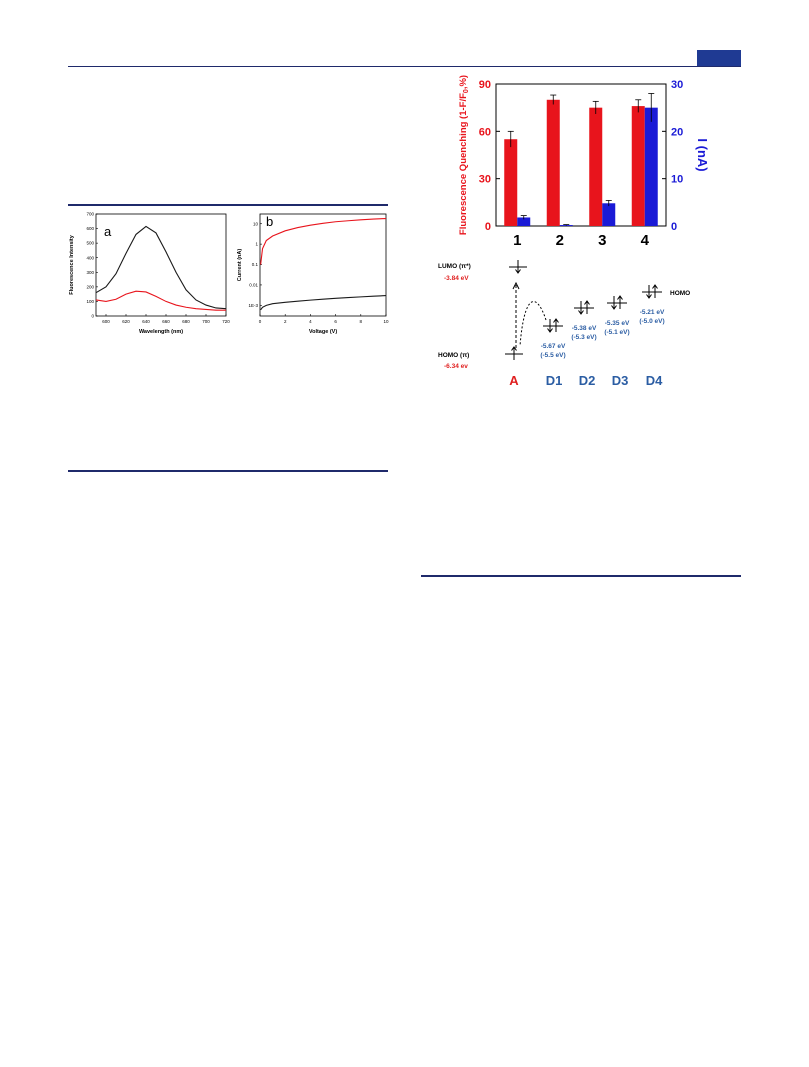 The height and width of the screenshot is (1067, 809). What do you see at coordinates (654, 380) in the screenshot?
I see `molecule-label: D4` at bounding box center [654, 380].